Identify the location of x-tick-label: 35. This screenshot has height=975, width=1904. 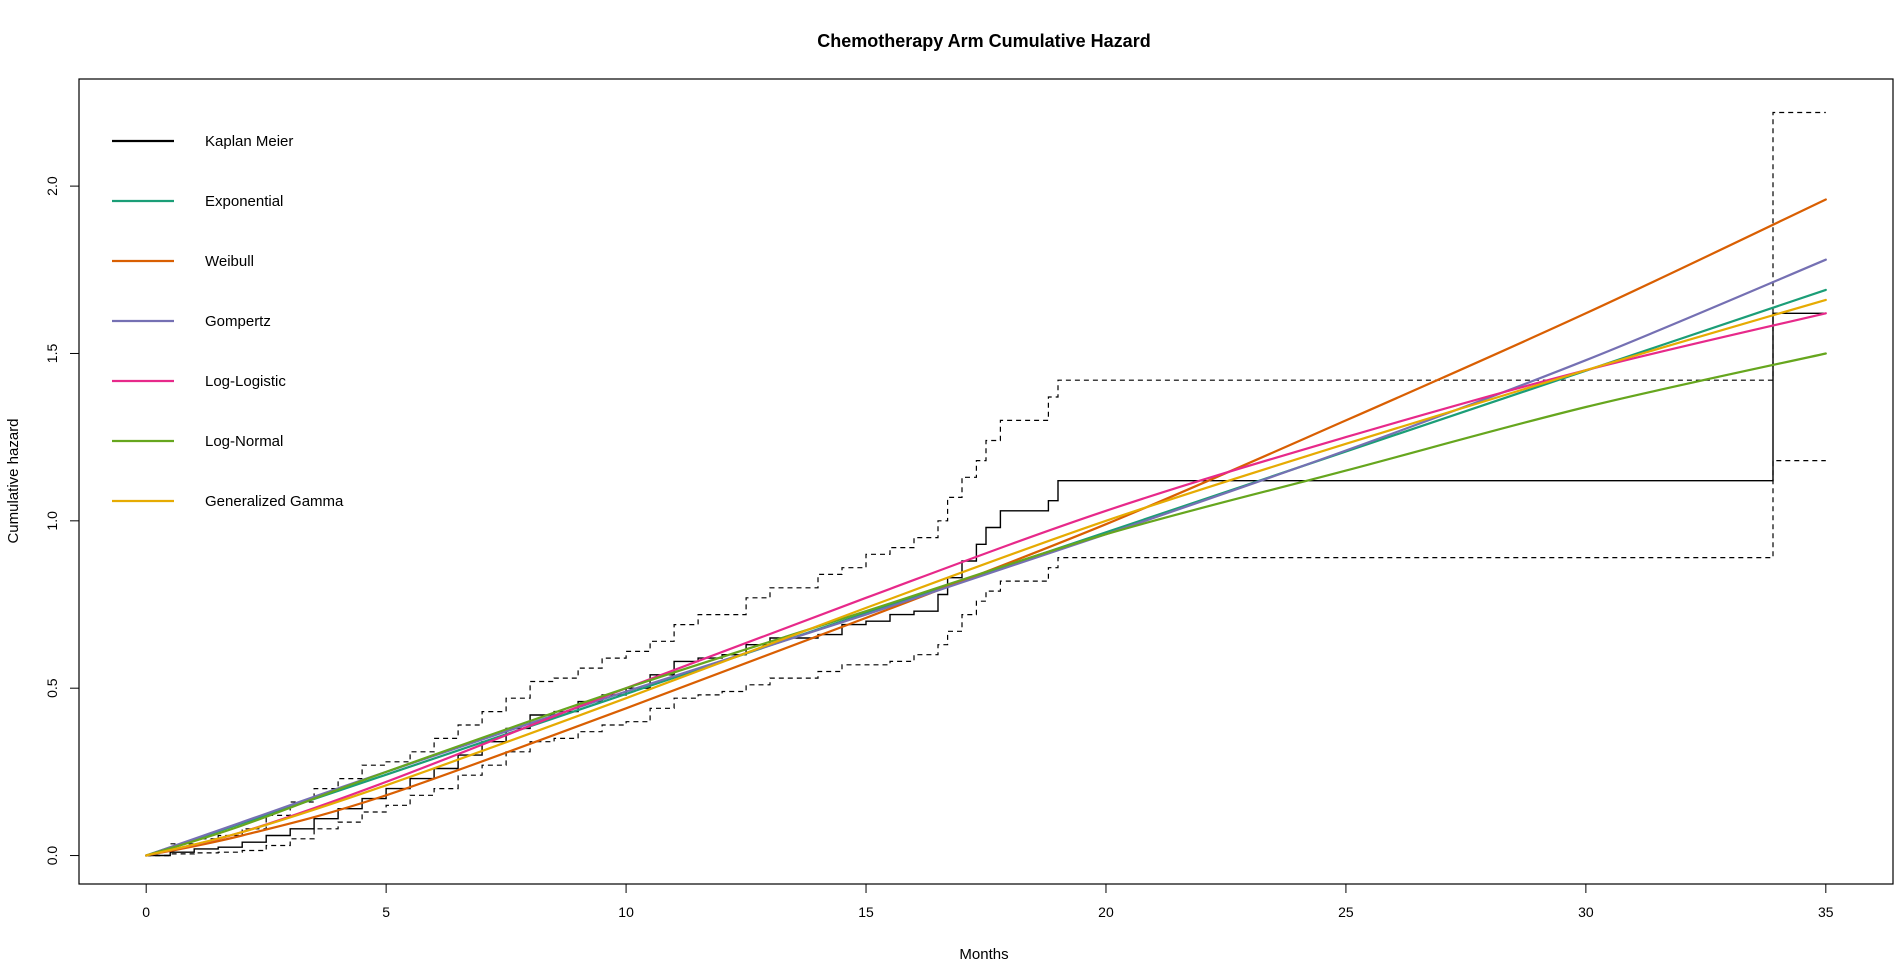
(1826, 912).